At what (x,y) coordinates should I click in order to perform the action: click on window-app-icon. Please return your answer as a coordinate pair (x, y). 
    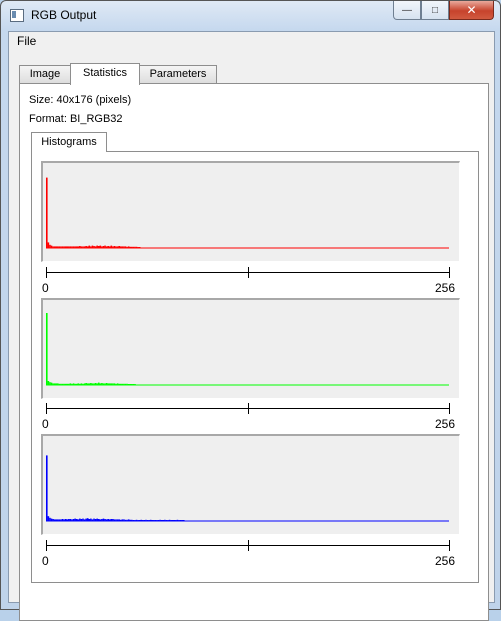
    Looking at the image, I should click on (17, 15).